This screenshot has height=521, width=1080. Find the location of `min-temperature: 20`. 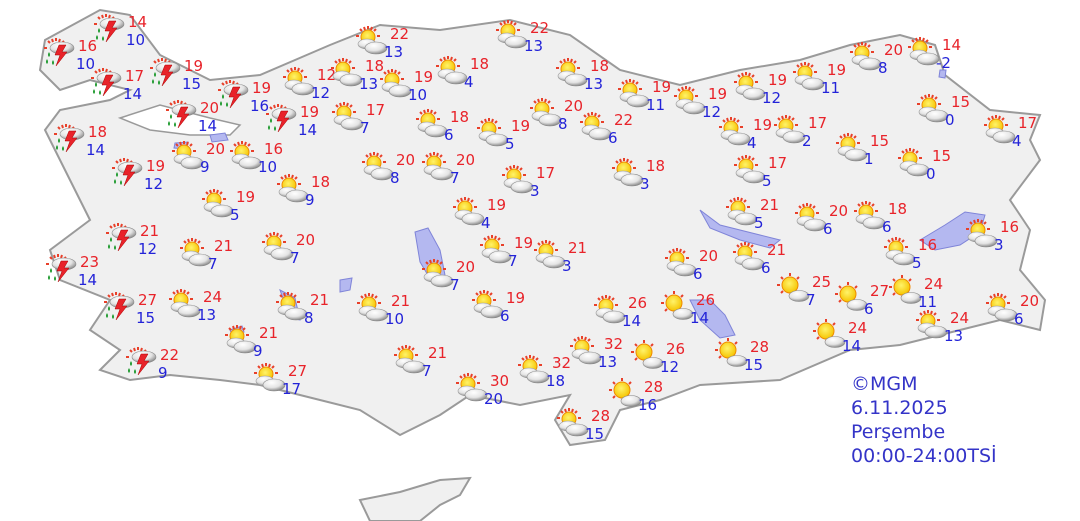

min-temperature: 20 is located at coordinates (494, 399).